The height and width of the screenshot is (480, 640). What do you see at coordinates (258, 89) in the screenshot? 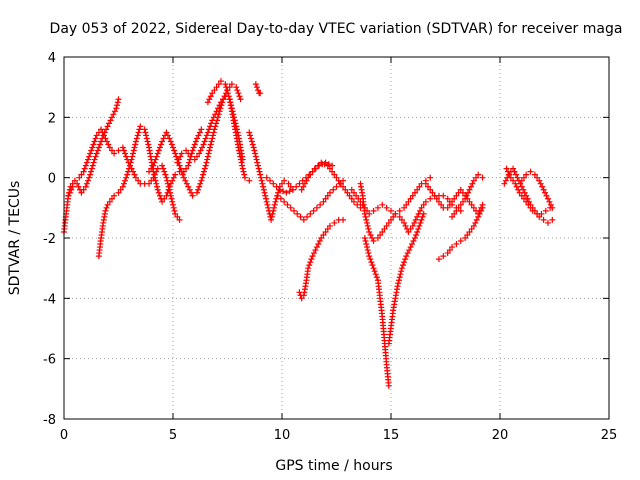
I see `series-track-g` at bounding box center [258, 89].